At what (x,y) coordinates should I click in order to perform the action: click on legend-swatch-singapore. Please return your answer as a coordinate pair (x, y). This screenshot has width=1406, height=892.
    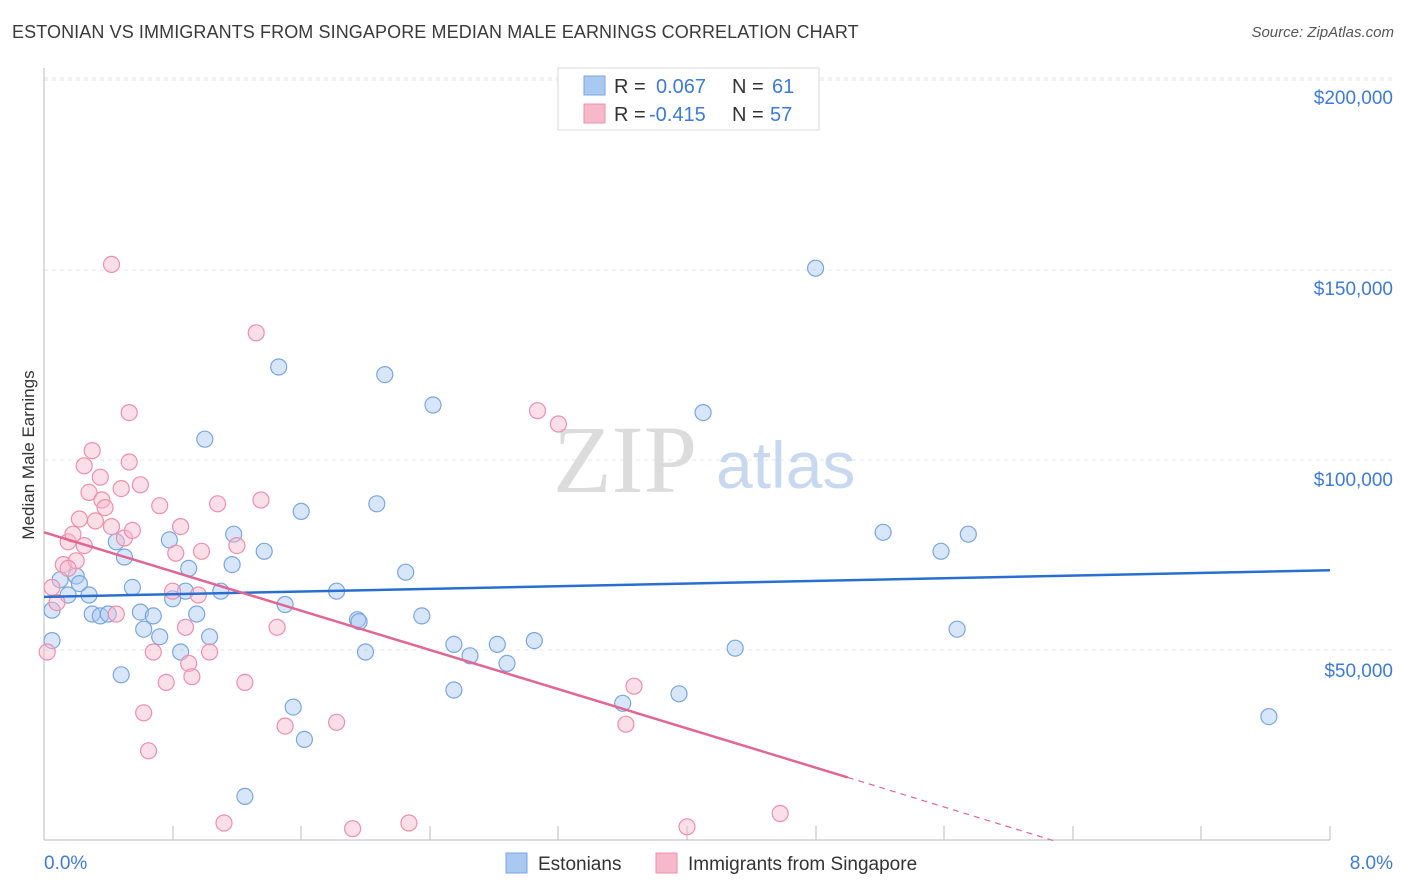
    Looking at the image, I should click on (594, 113).